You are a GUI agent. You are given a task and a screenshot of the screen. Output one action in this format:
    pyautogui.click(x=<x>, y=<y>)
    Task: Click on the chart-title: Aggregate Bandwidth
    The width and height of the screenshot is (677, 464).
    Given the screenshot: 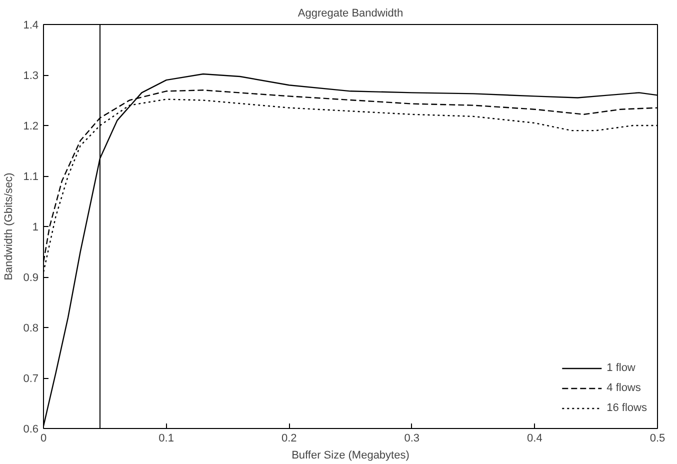 What is the action you would take?
    pyautogui.click(x=351, y=14)
    